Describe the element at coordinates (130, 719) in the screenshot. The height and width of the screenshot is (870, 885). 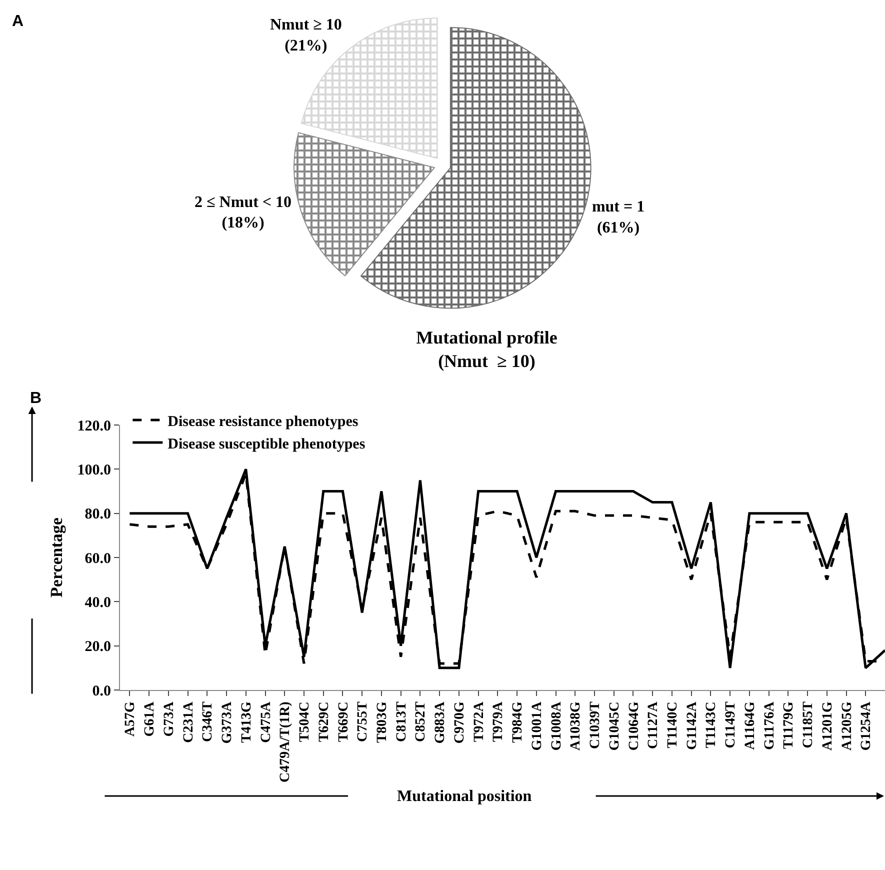
I see `x-tick-label: A57G` at that location.